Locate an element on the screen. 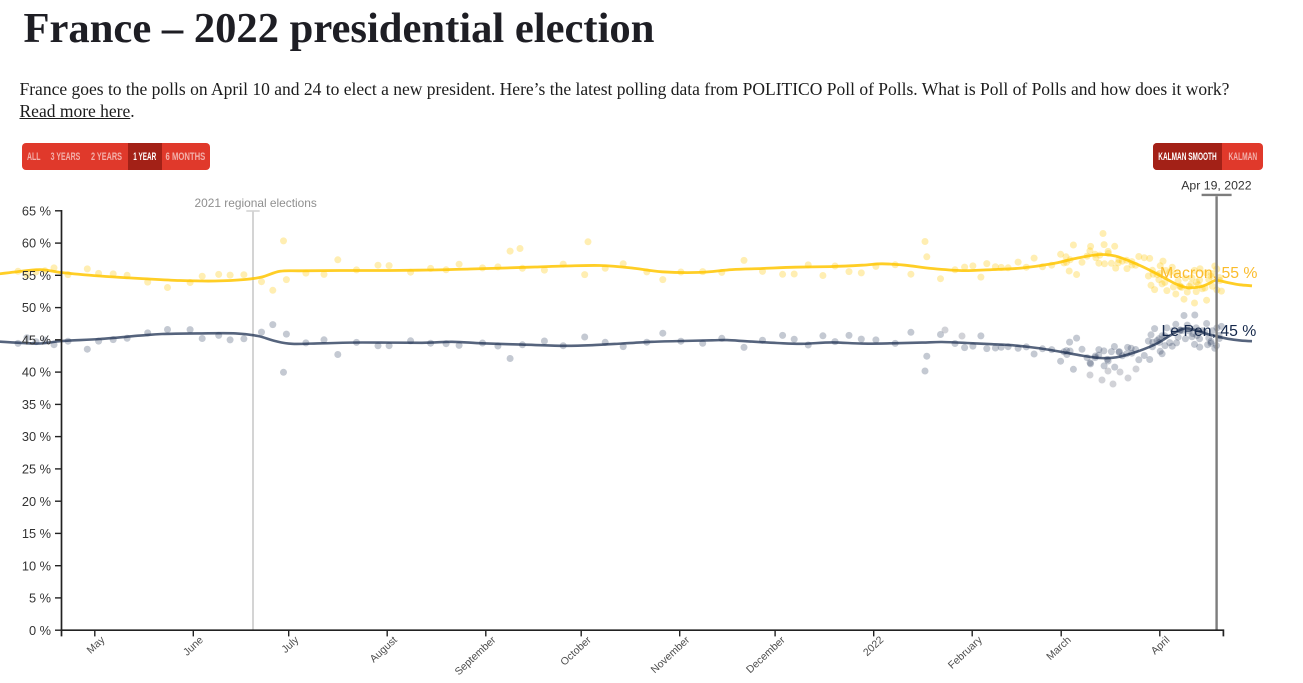  svg-text: December is located at coordinates (766, 655).